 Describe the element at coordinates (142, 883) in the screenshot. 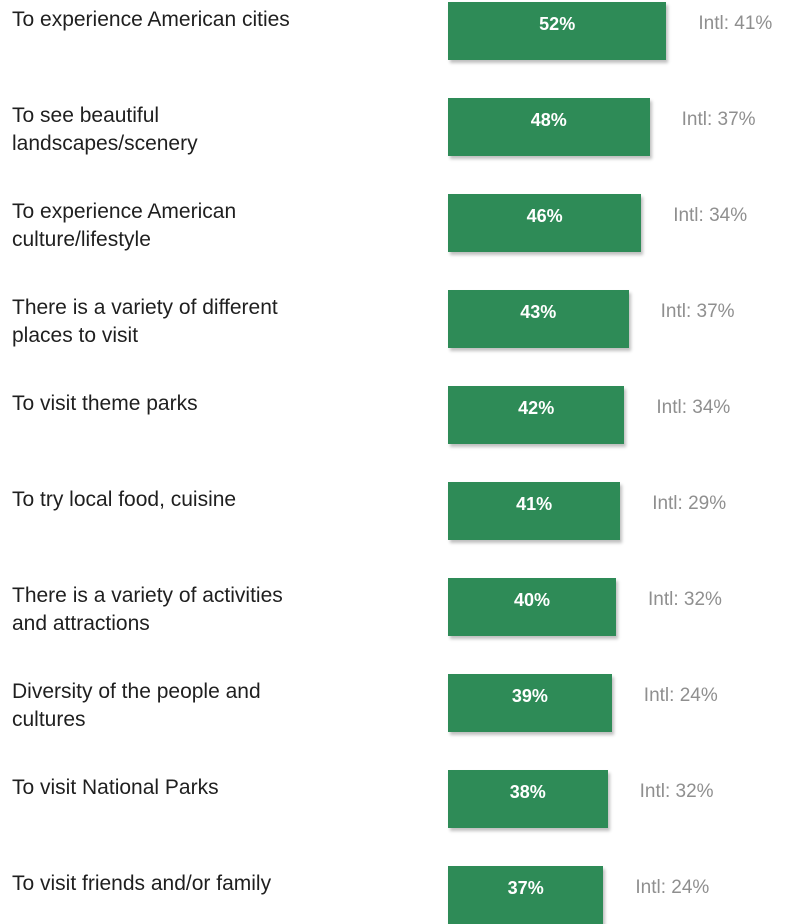

I see `category-label: To visit friends and/or family` at that location.